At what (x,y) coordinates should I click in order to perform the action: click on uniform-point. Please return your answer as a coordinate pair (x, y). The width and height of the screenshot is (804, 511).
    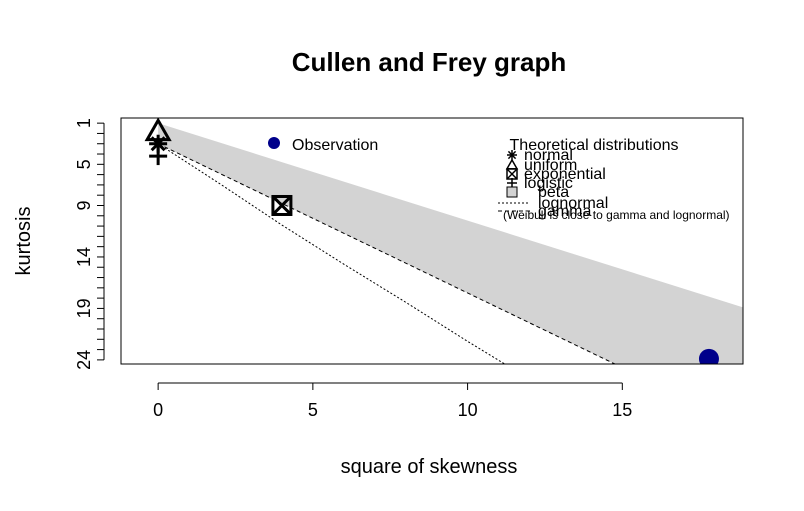
    Looking at the image, I should click on (158, 130).